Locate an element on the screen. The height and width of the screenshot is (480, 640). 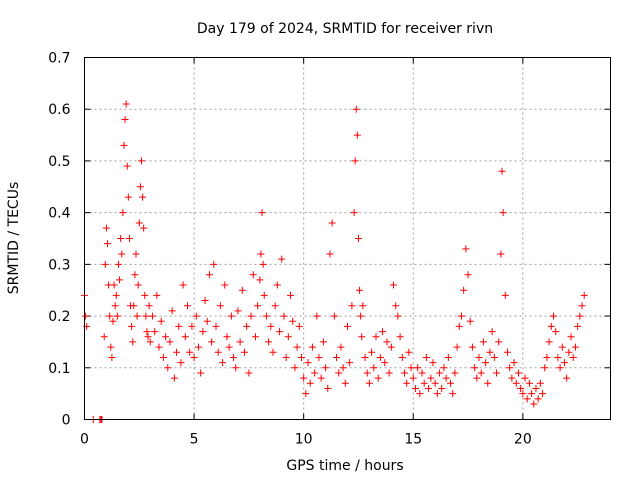
y-tick-label: 0.1 is located at coordinates (59, 369).